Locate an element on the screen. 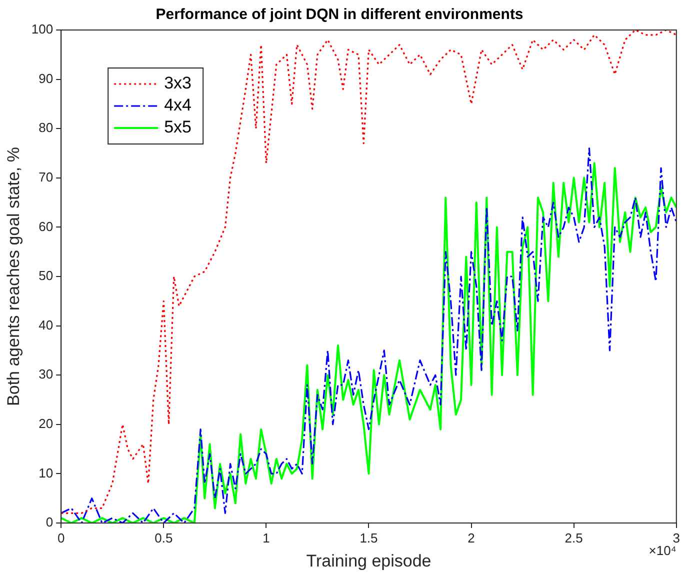 Image resolution: width=683 pixels, height=576 pixels. y-tick-label: 50 is located at coordinates (46, 276).